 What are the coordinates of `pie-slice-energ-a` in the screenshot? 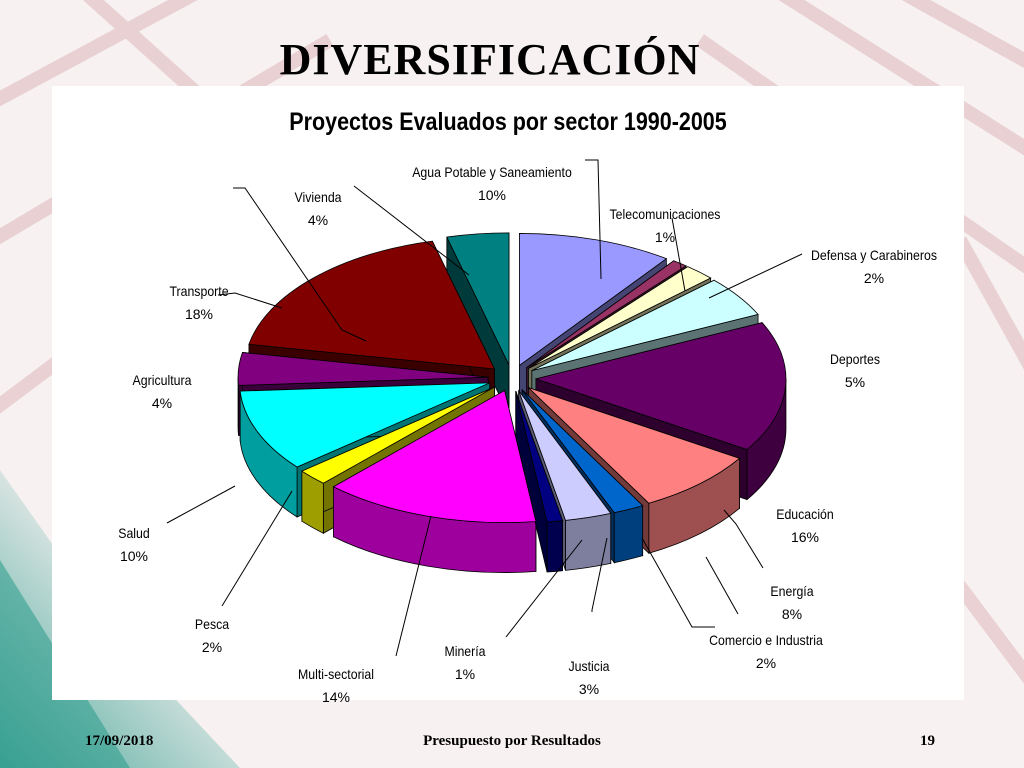 It's located at (634, 445).